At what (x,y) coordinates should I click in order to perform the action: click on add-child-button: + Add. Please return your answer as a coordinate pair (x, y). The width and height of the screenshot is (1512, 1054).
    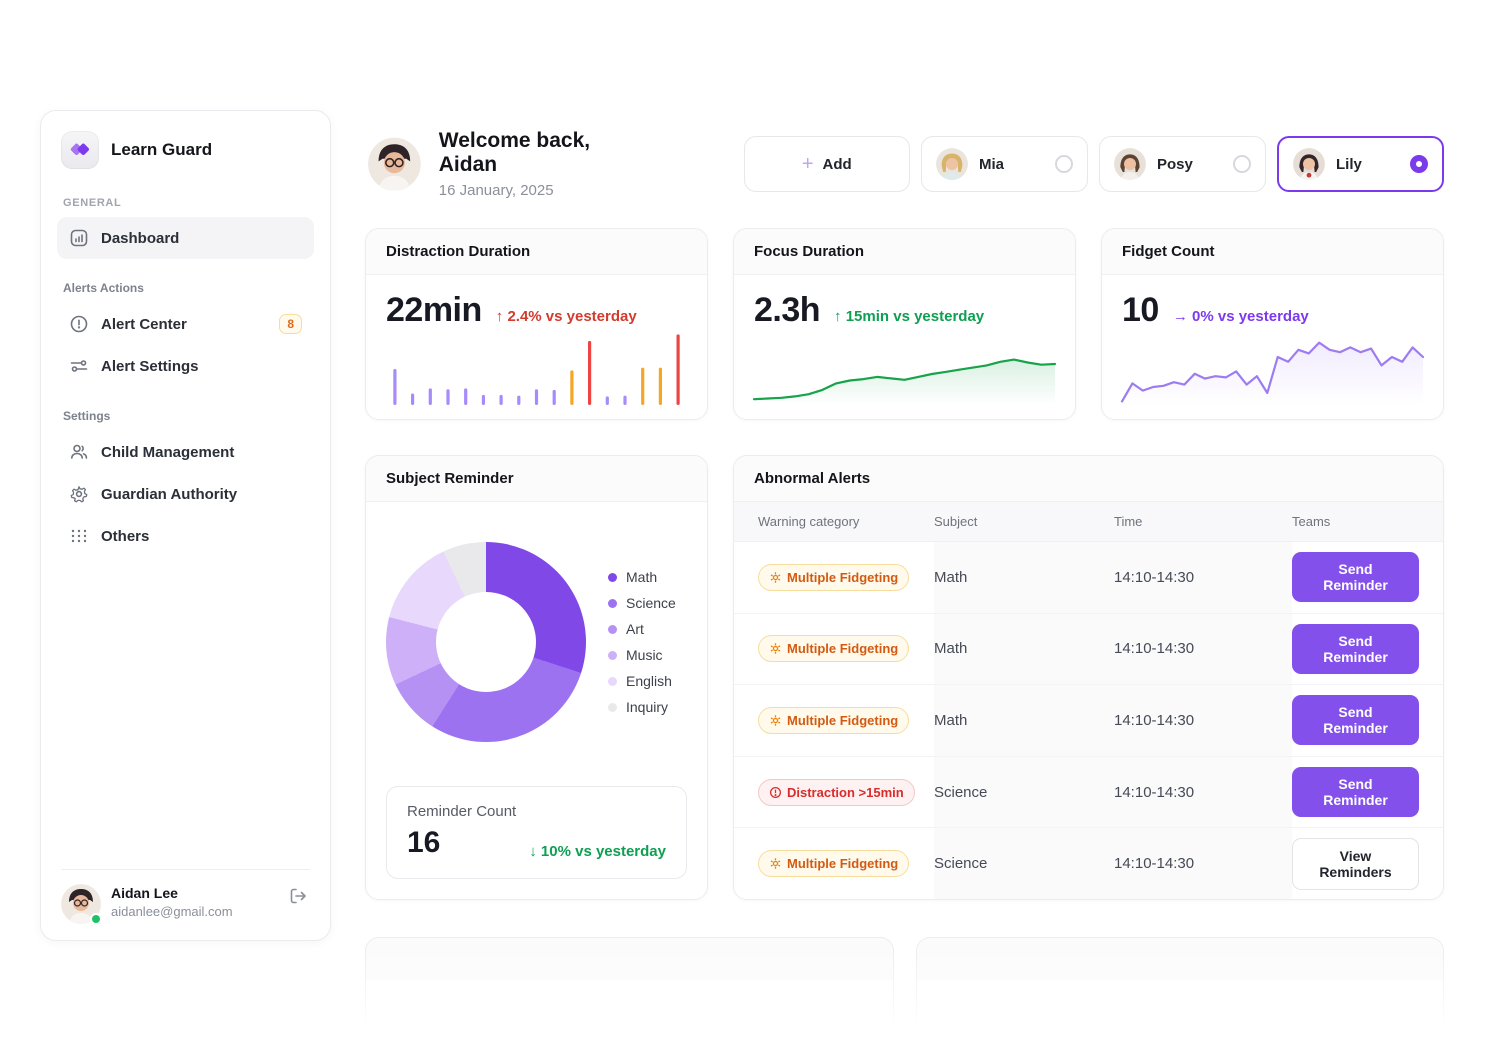
    Looking at the image, I should click on (826, 164).